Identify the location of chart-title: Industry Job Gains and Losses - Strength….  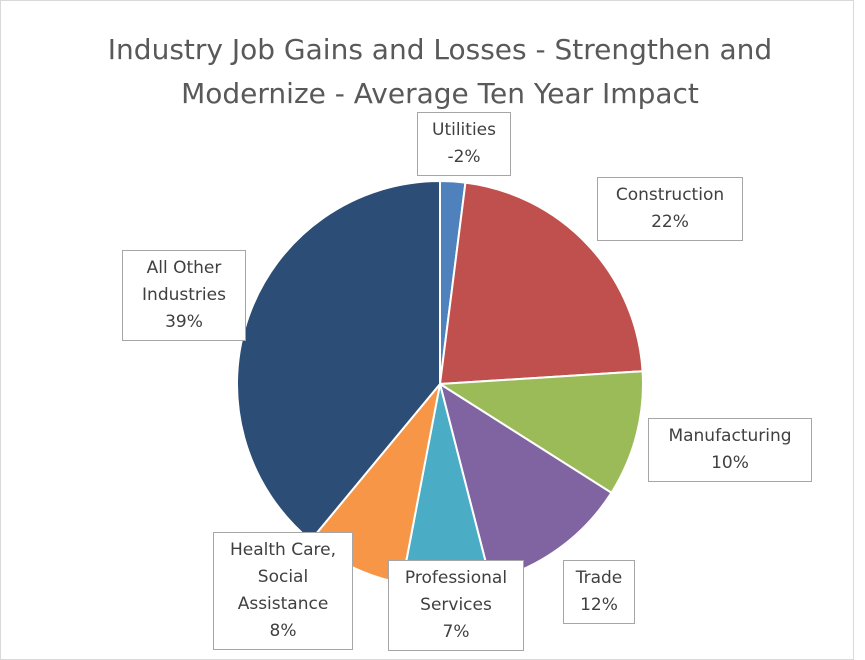
(440, 71).